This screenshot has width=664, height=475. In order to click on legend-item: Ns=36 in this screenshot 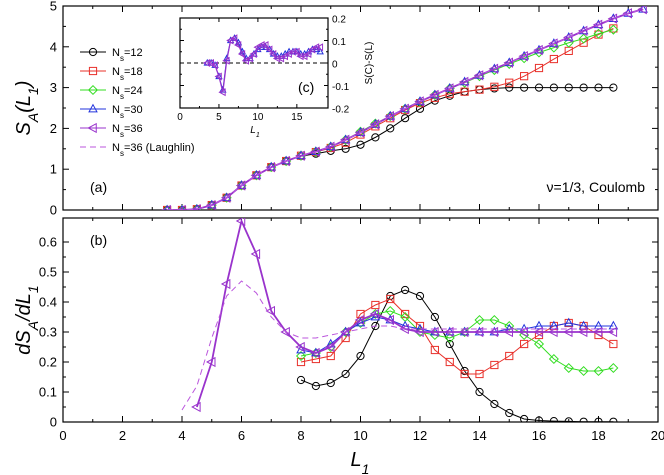, I will do `click(111, 130)`.